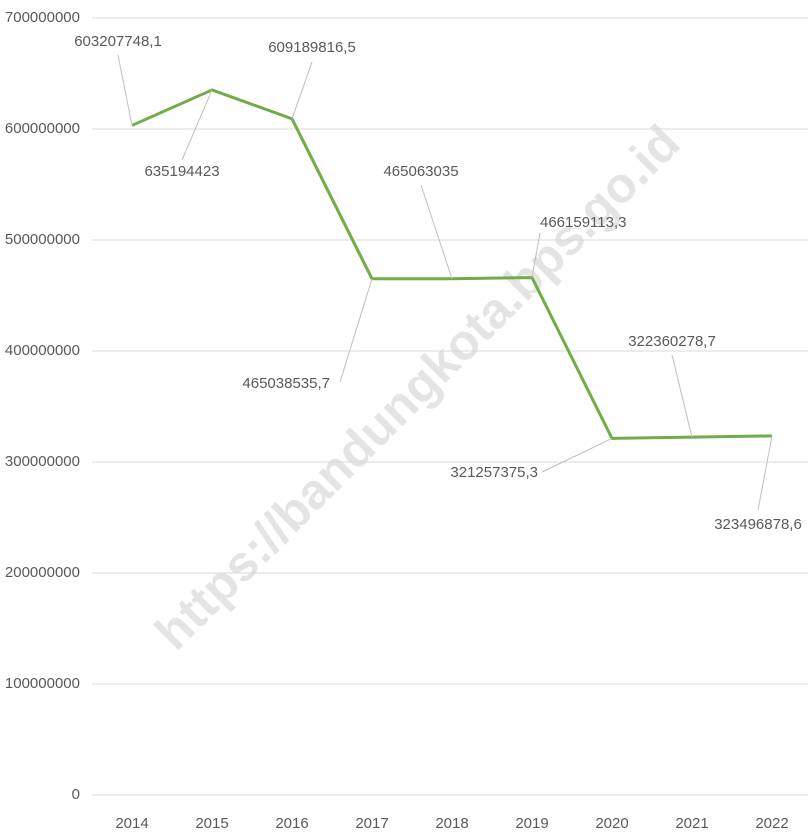 The width and height of the screenshot is (808, 838). I want to click on x-tick-label: 2018, so click(451, 823).